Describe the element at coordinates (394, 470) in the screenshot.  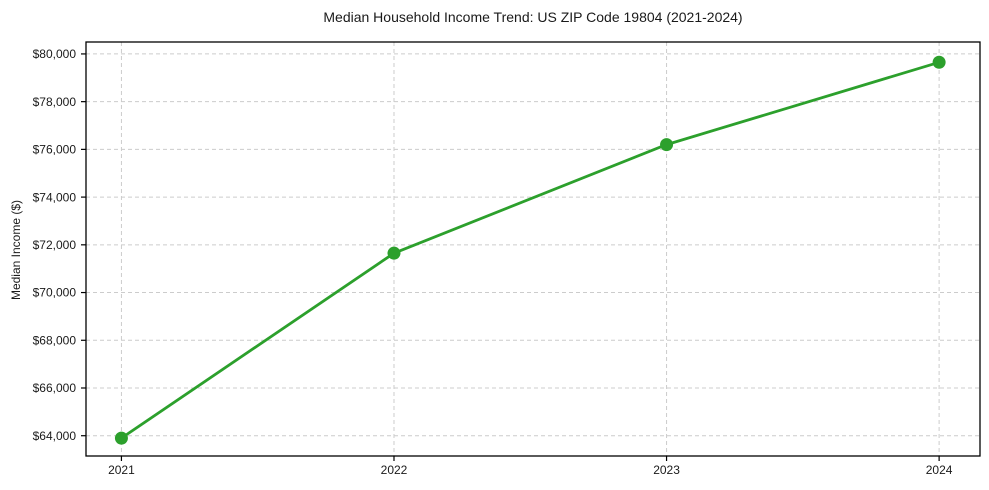
I see `x-tick-label: 2022` at that location.